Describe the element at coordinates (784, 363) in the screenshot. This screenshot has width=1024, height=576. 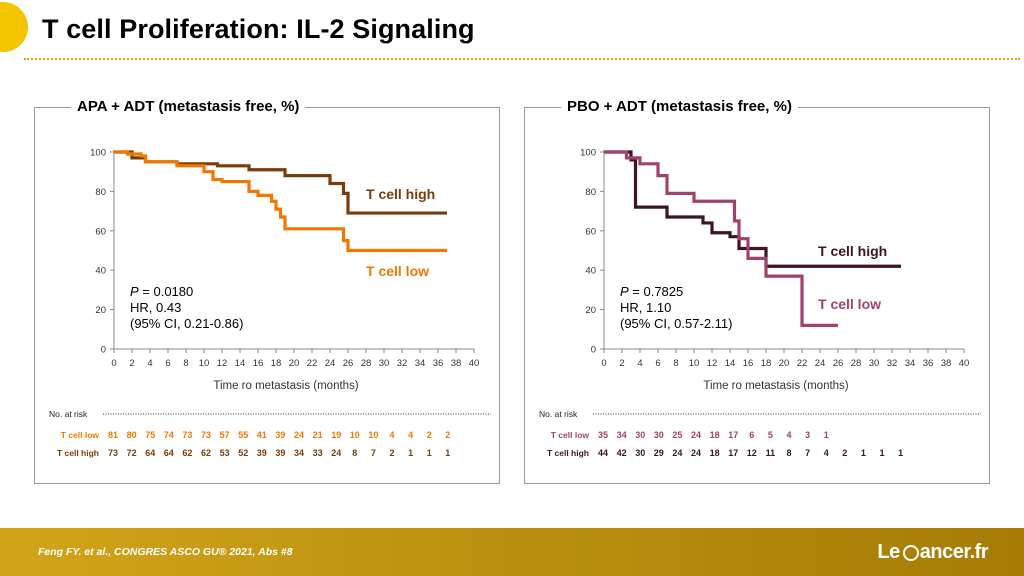
I see `x-tick-label: 20` at that location.